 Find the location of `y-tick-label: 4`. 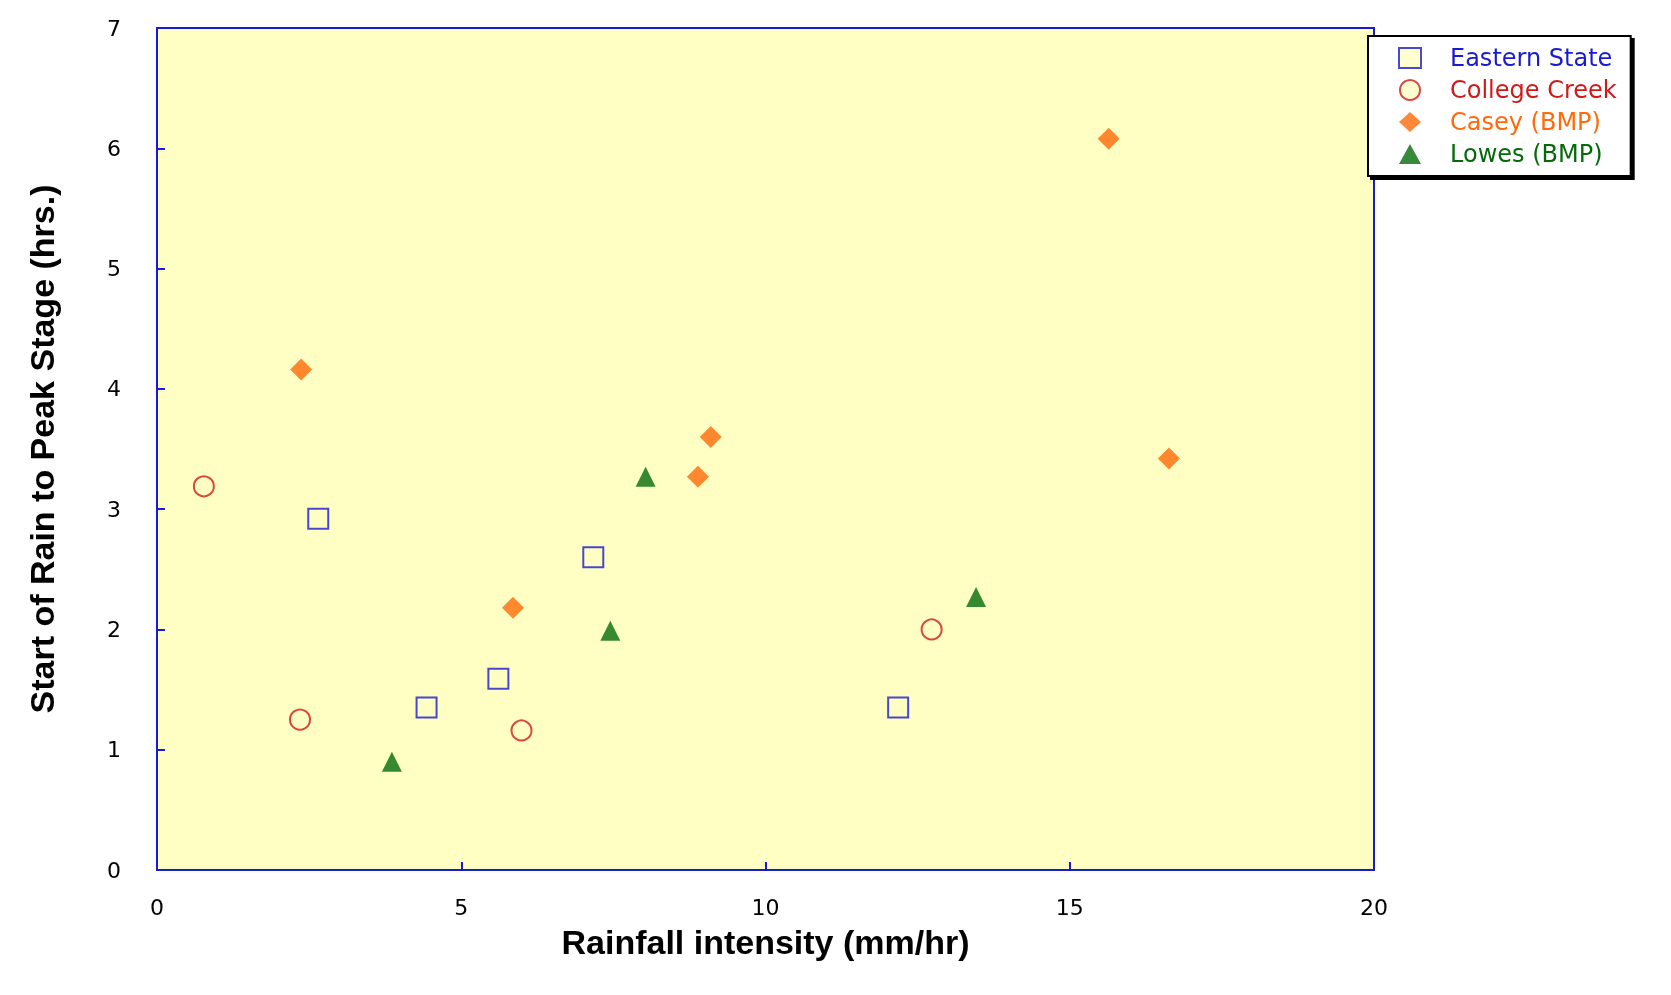

y-tick-label: 4 is located at coordinates (114, 389).